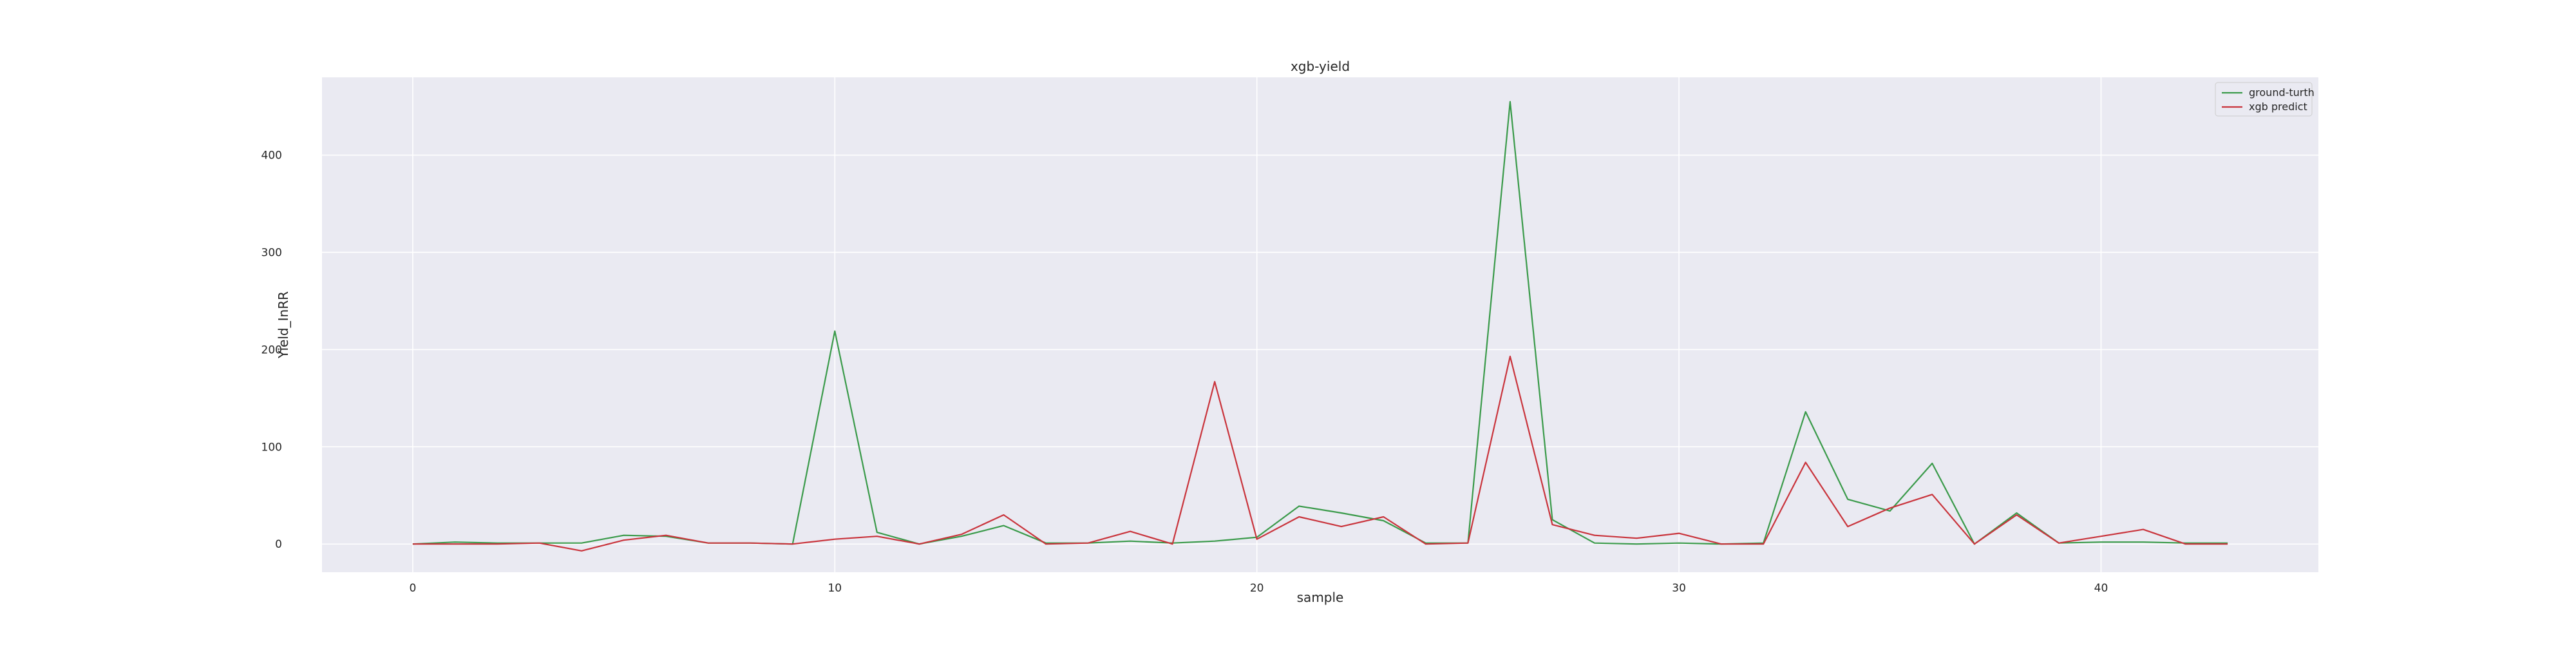  Describe the element at coordinates (2278, 107) in the screenshot. I see `legend-label-xgb-predict: xgb predict` at that location.